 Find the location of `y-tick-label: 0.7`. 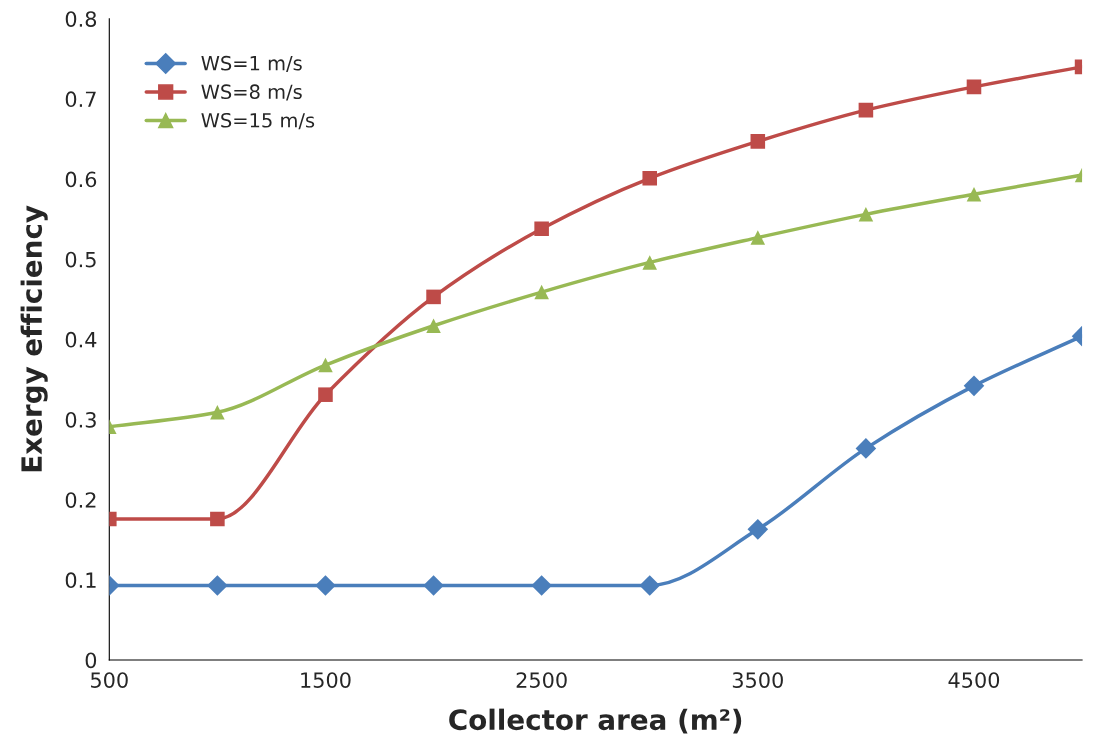

y-tick-label: 0.7 is located at coordinates (80, 99).